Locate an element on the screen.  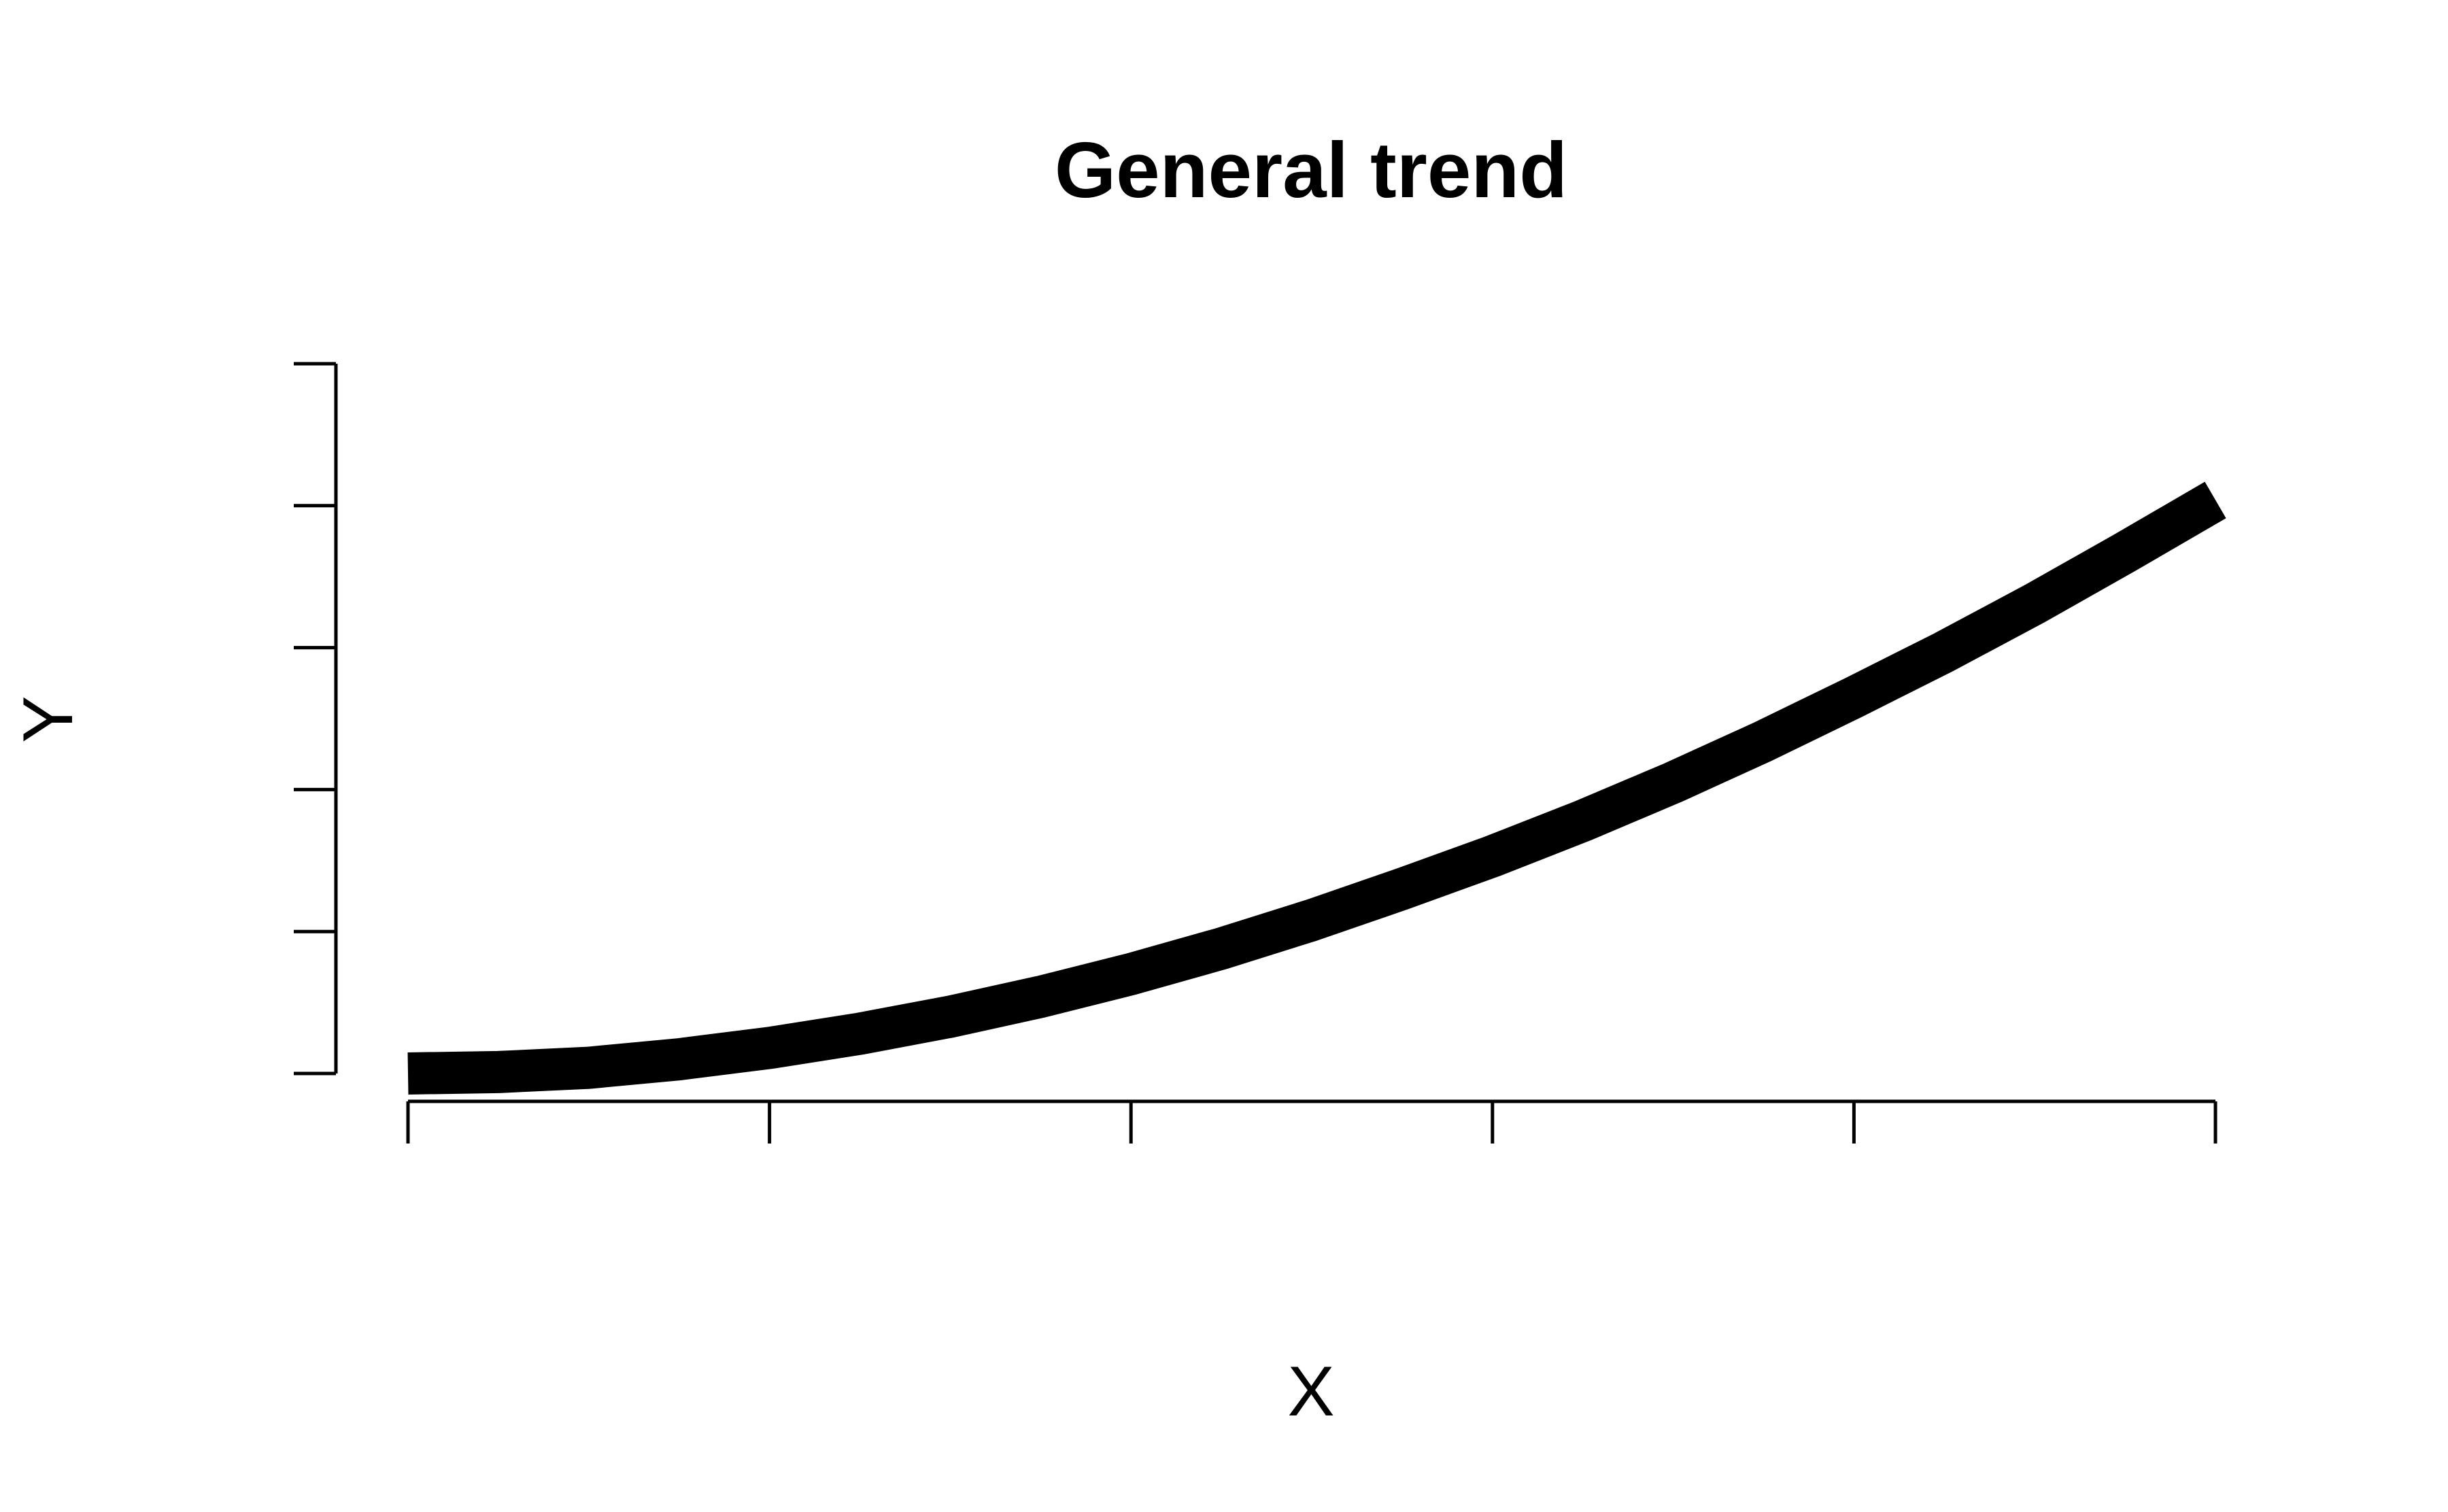
x-axis-label: X is located at coordinates (1311, 1391).